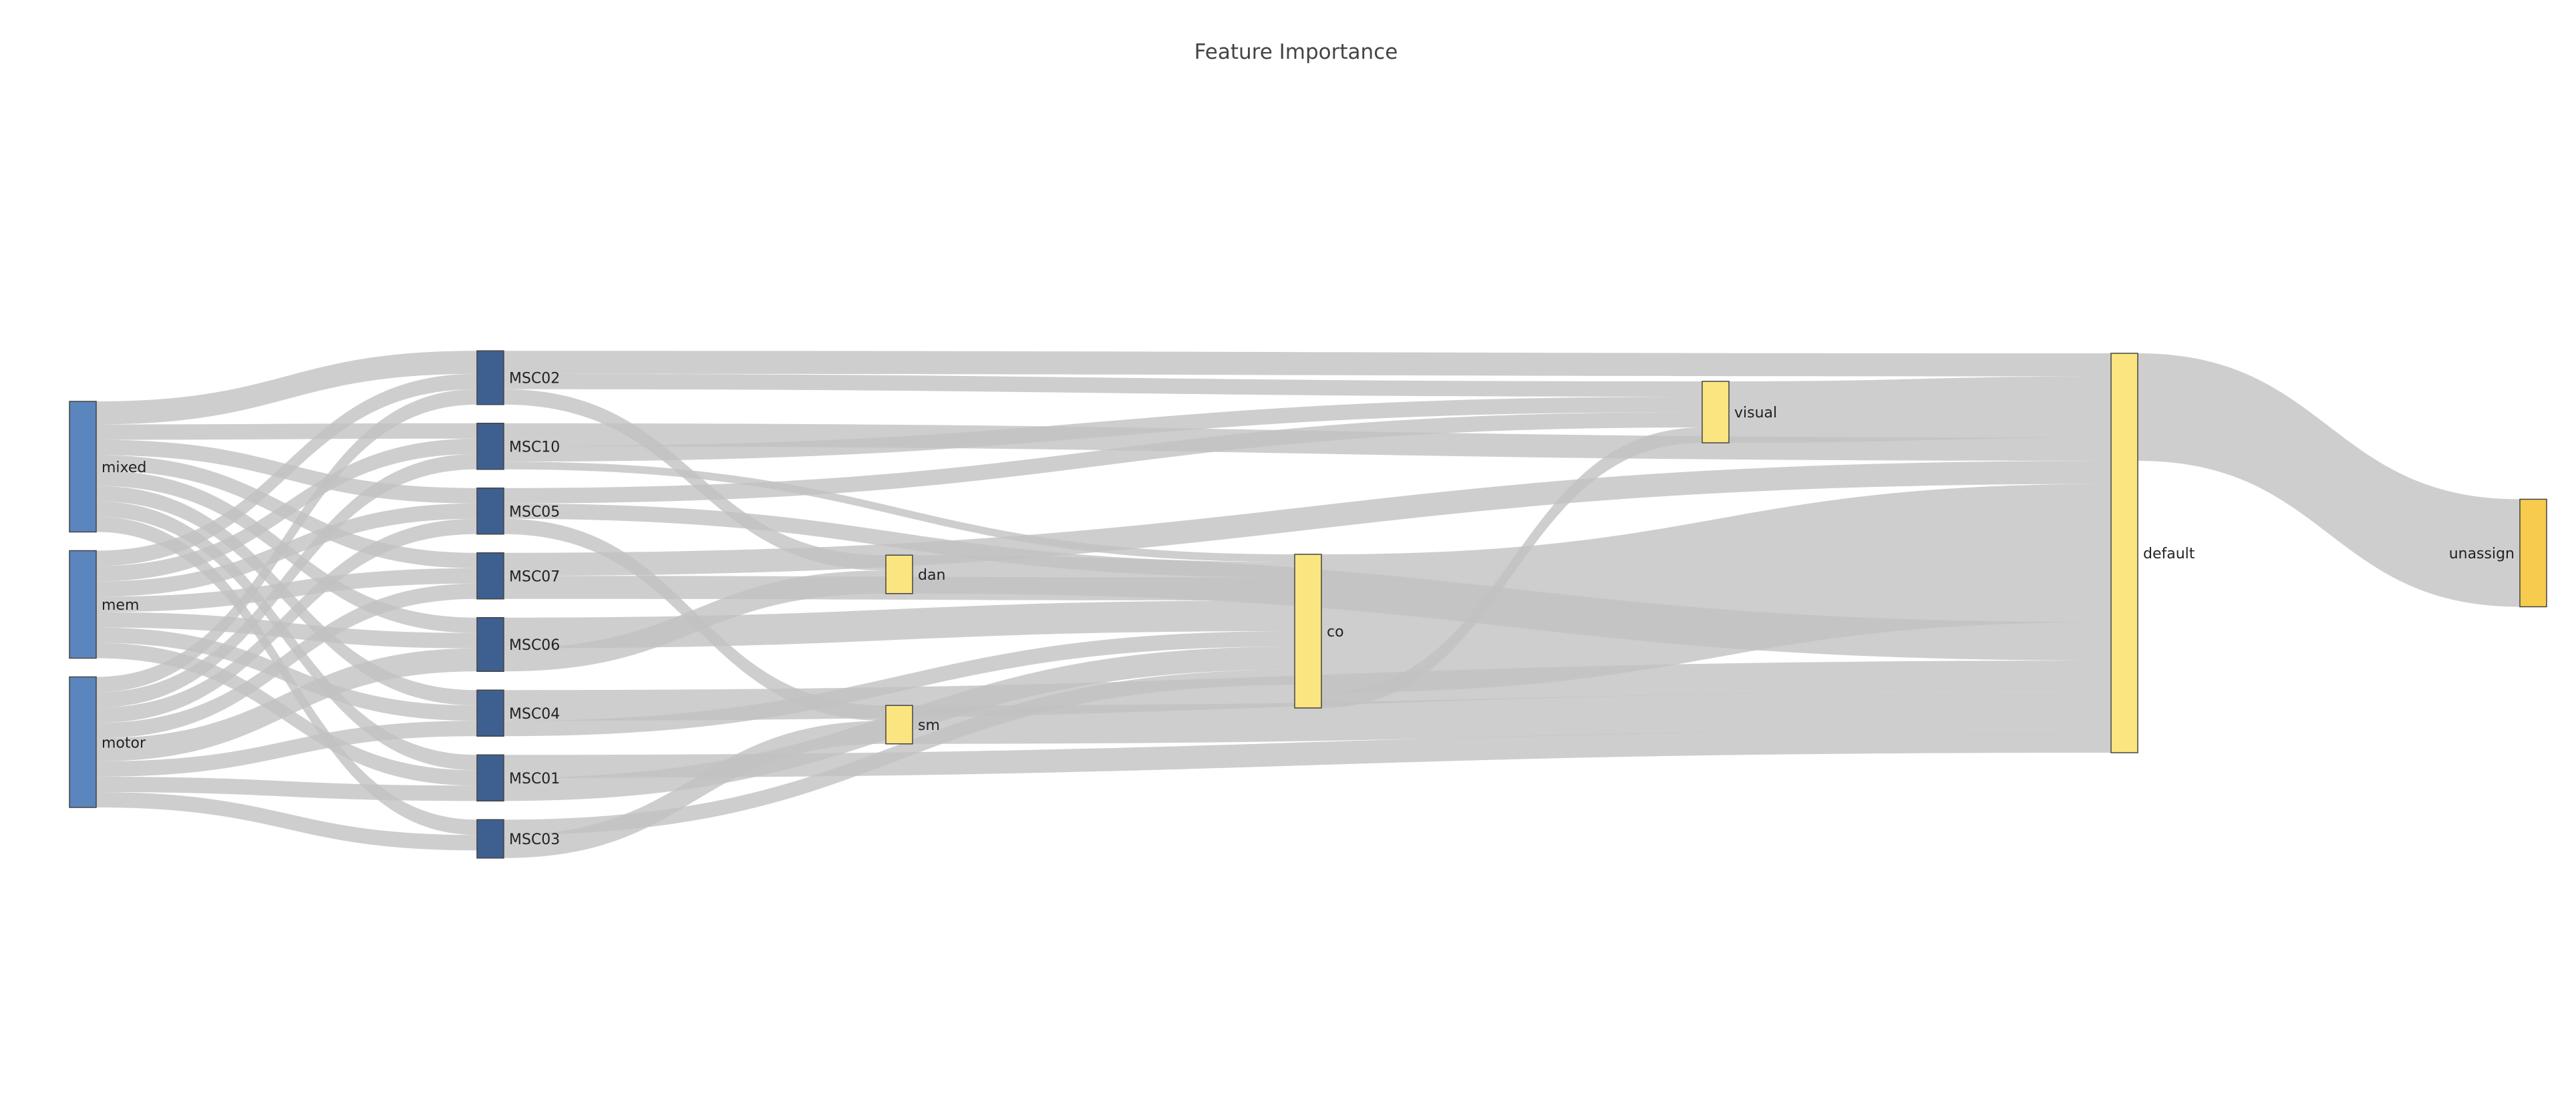  Describe the element at coordinates (899, 684) in the screenshot. I see `link-MSC04-to-co` at that location.